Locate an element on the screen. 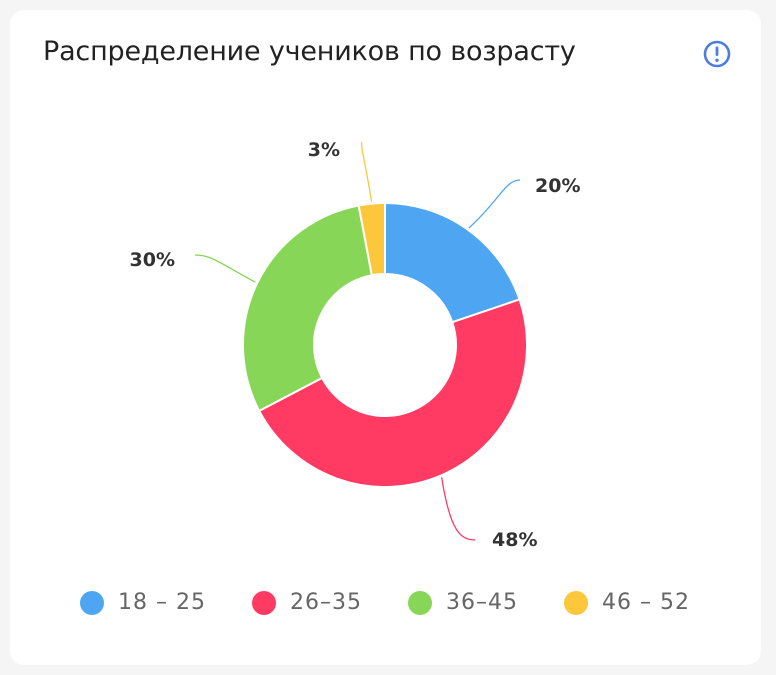 Image resolution: width=776 pixels, height=675 pixels. data-label-1: 20% is located at coordinates (557, 186).